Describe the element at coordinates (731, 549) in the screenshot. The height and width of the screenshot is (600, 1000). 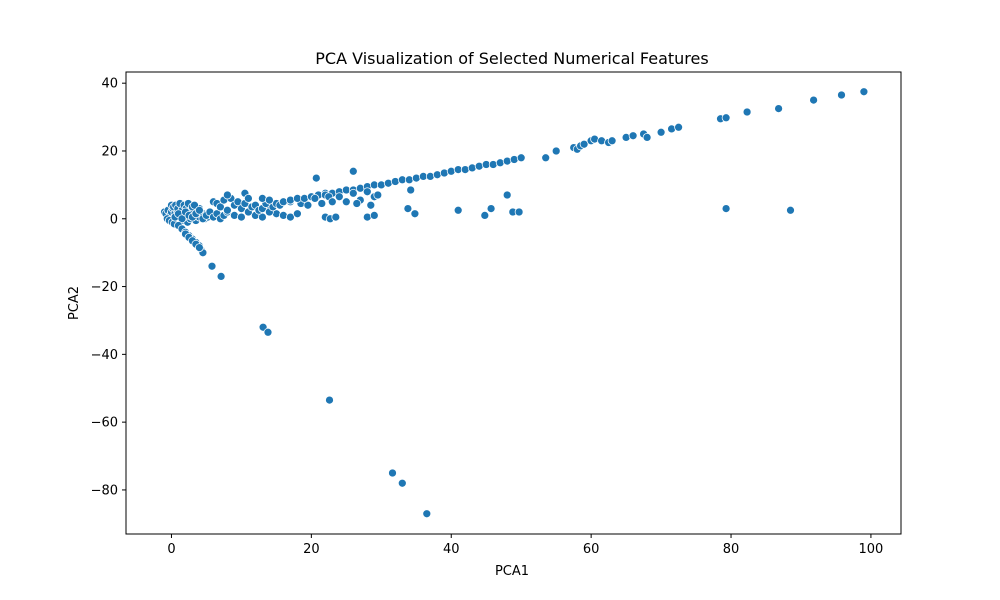
I see `x-tick-label: 80` at that location.